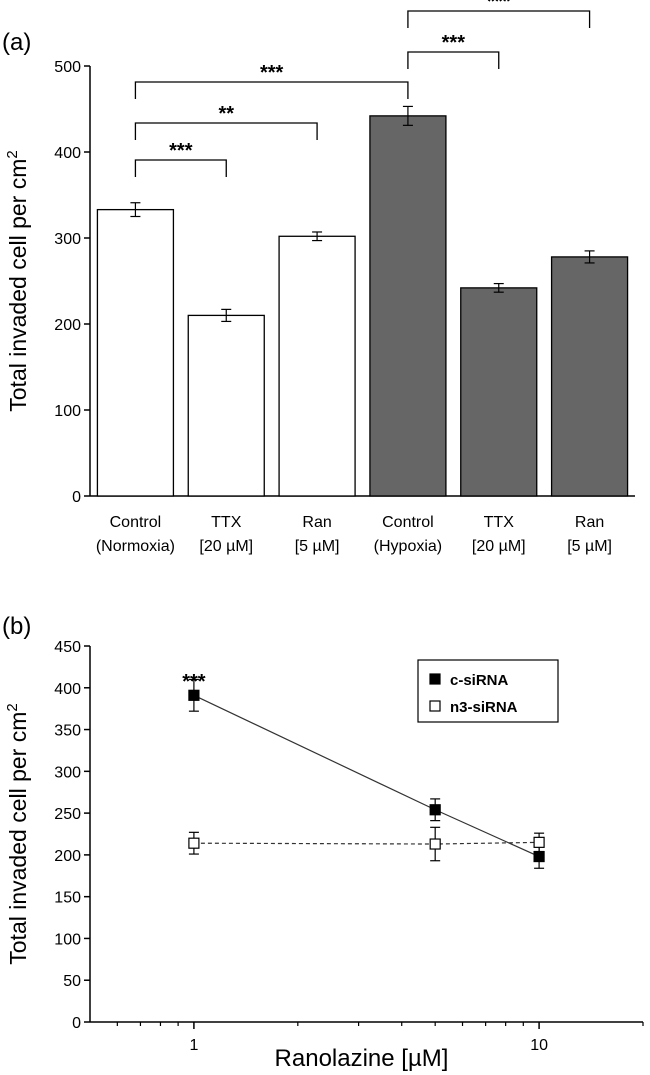 This screenshot has height=1075, width=650. Describe the element at coordinates (16, 626) in the screenshot. I see `panel-label-b: (b)` at that location.